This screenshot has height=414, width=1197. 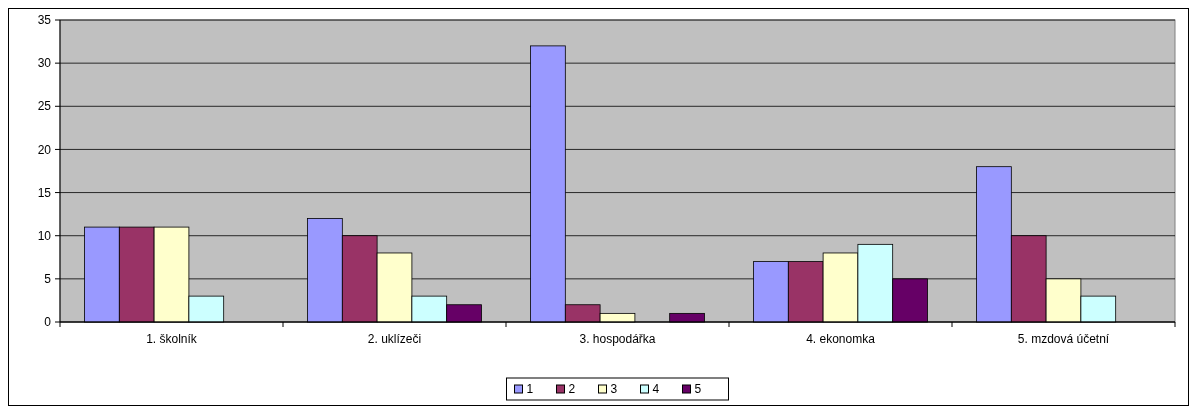 I want to click on legend-label: 4, so click(x=656, y=389).